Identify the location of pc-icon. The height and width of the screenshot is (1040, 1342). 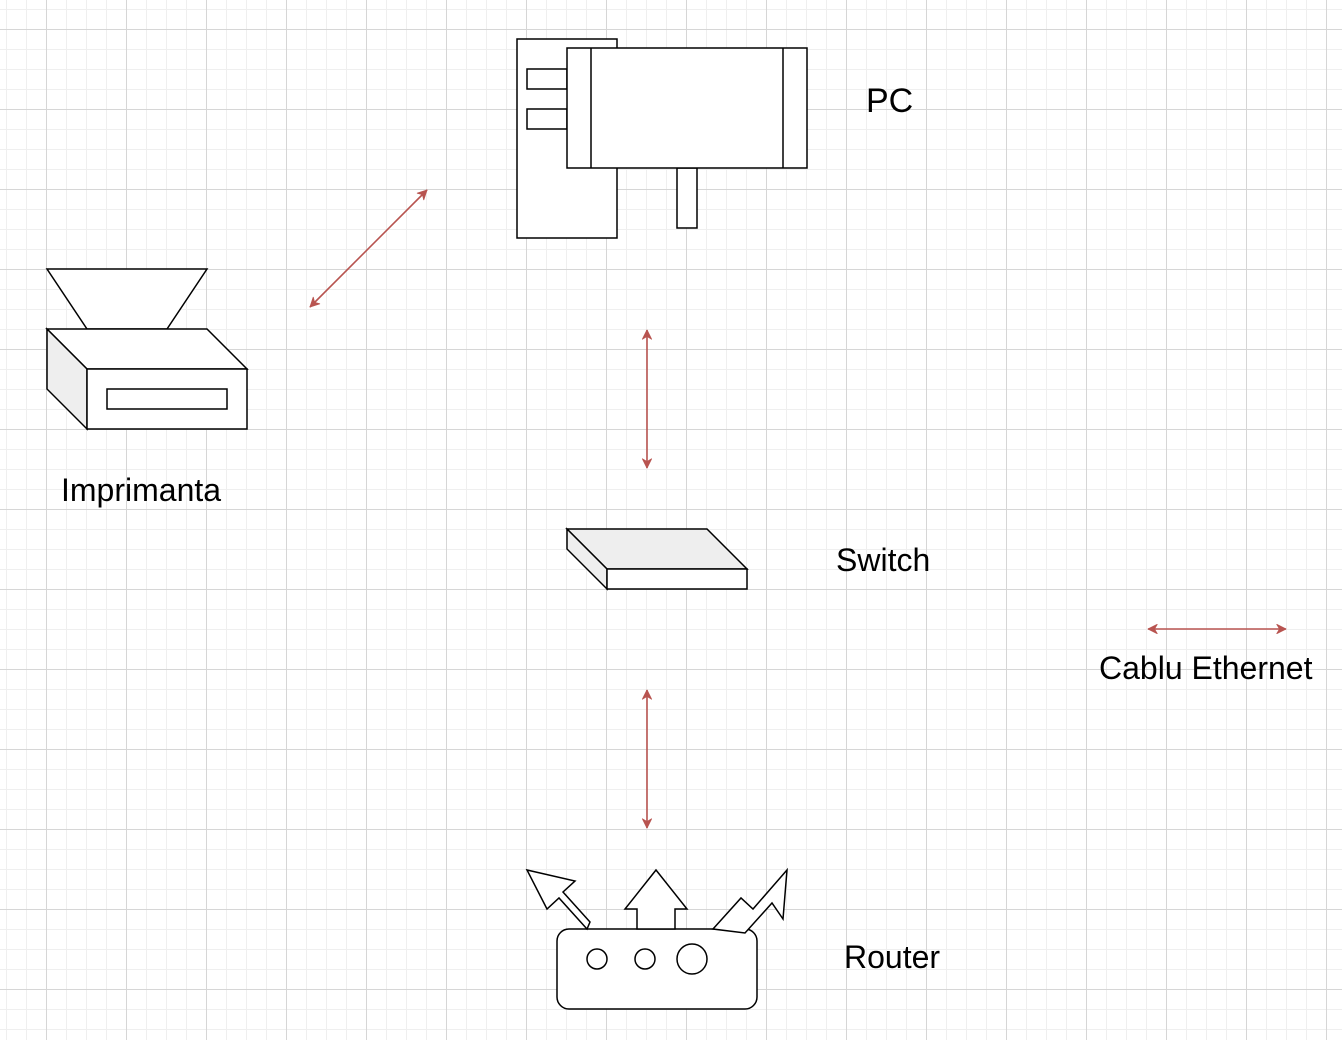
(662, 138).